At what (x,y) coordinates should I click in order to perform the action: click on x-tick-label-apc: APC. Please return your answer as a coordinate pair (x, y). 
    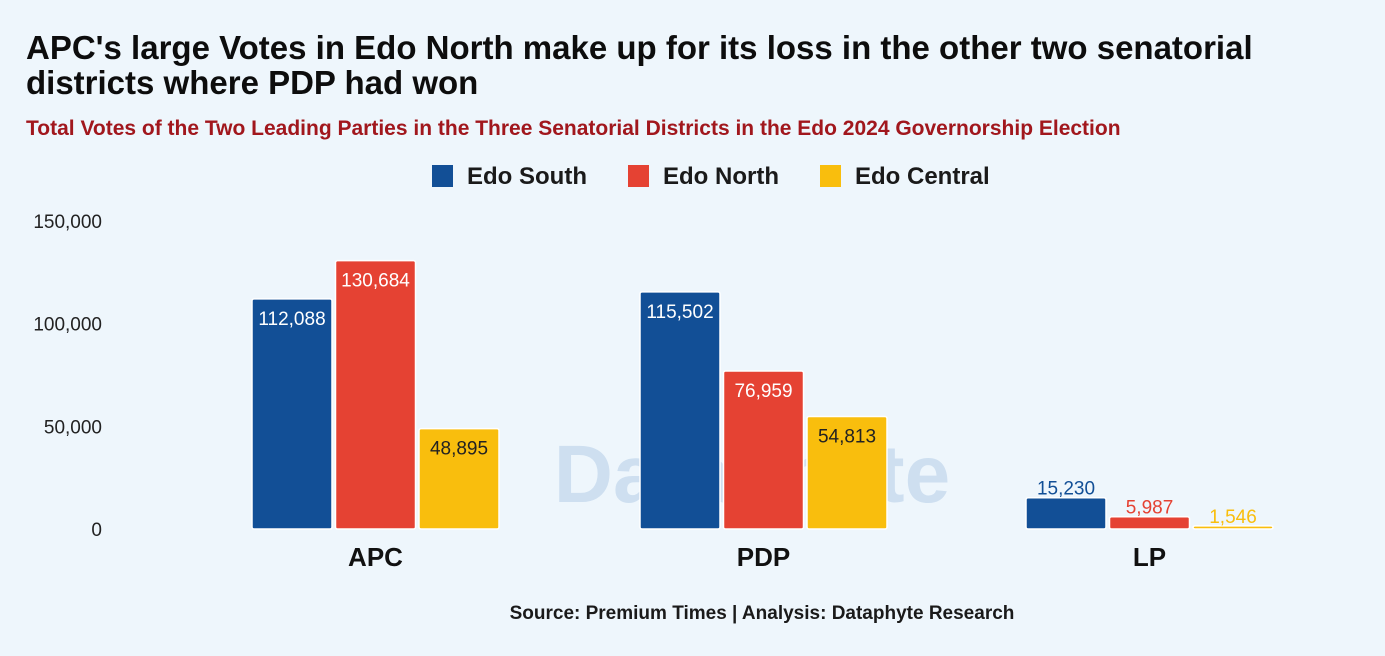
    Looking at the image, I should click on (375, 557).